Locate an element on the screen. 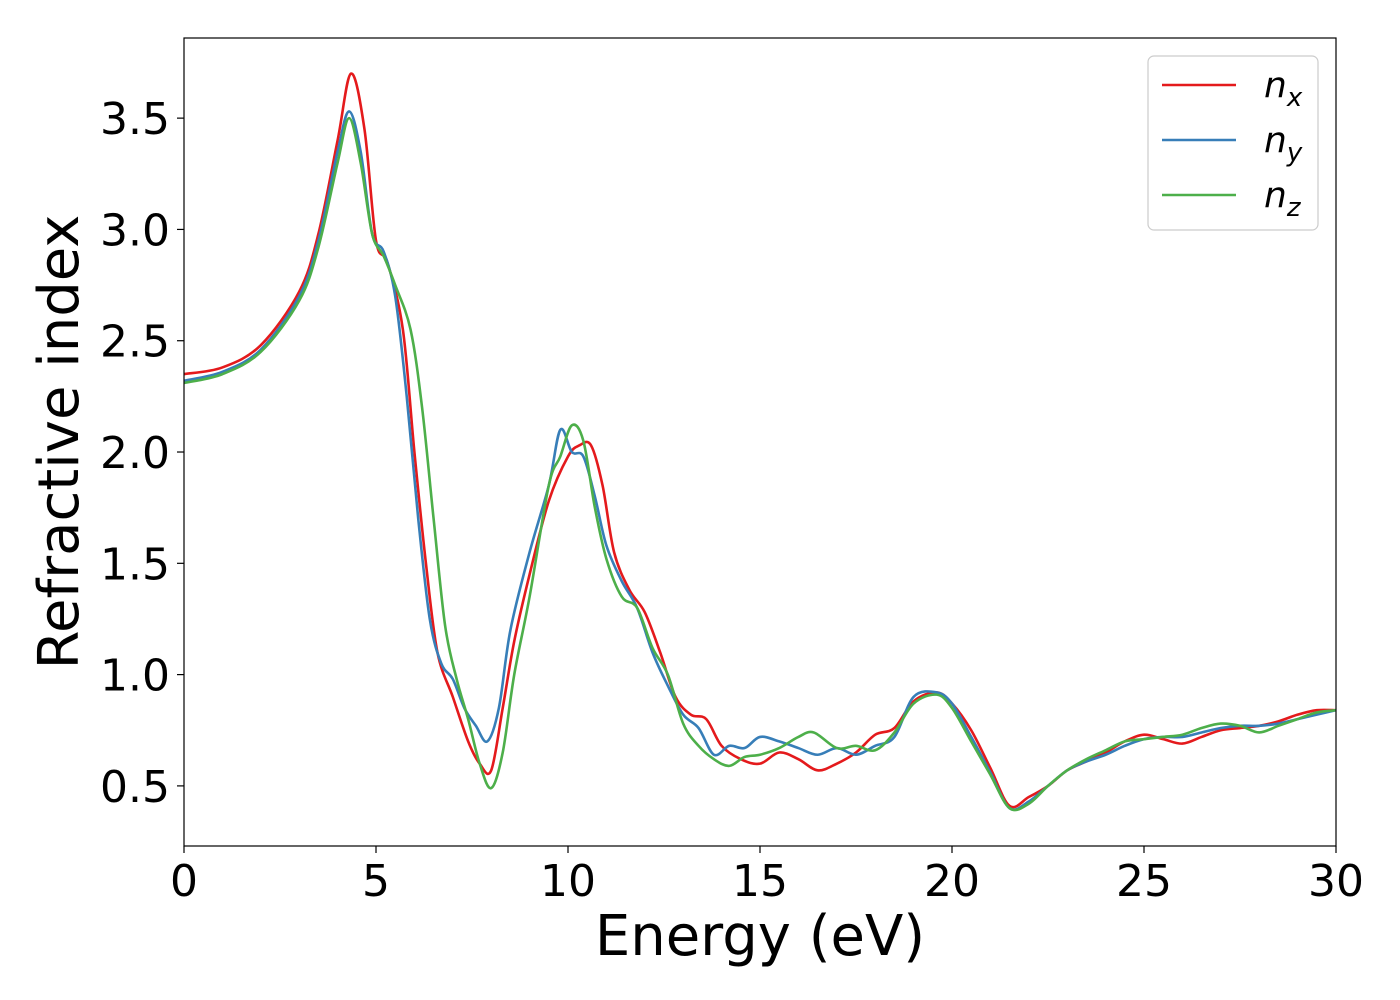 The image size is (1400, 1000). y-tick-label: 1.0 is located at coordinates (135, 676).